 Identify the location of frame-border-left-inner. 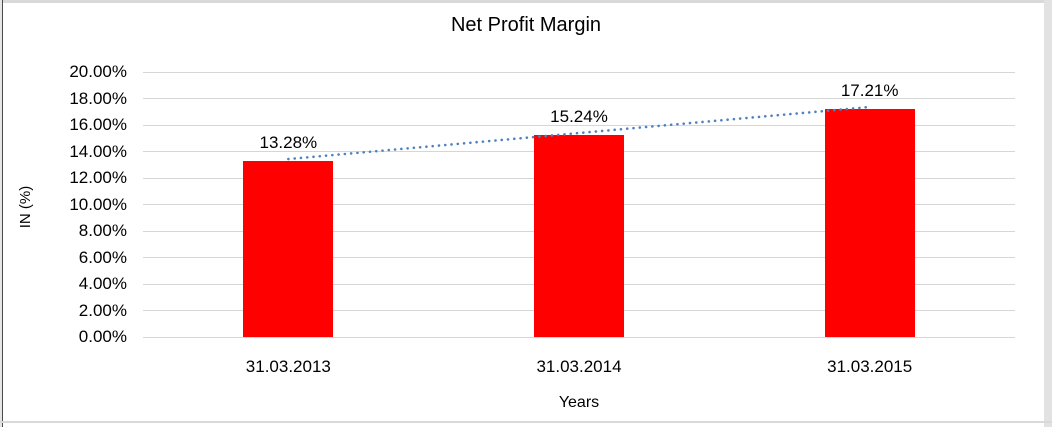
(2, 213).